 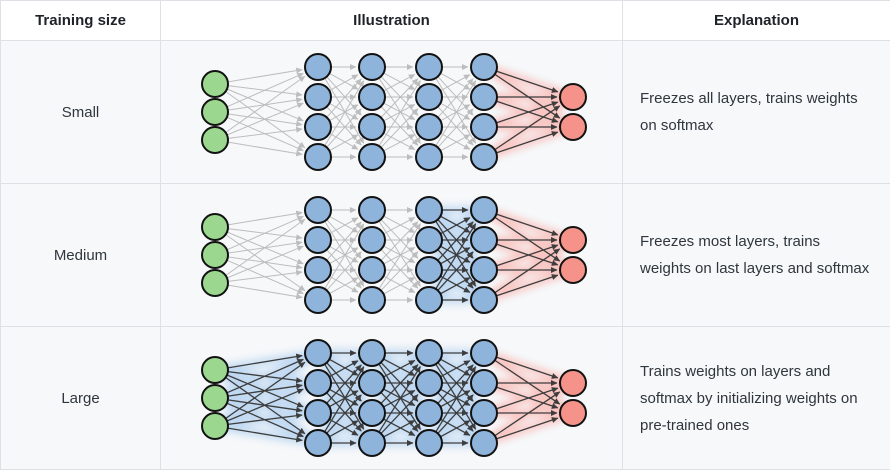 I want to click on header-row: Training size Illustration Explanation, so click(x=445, y=21).